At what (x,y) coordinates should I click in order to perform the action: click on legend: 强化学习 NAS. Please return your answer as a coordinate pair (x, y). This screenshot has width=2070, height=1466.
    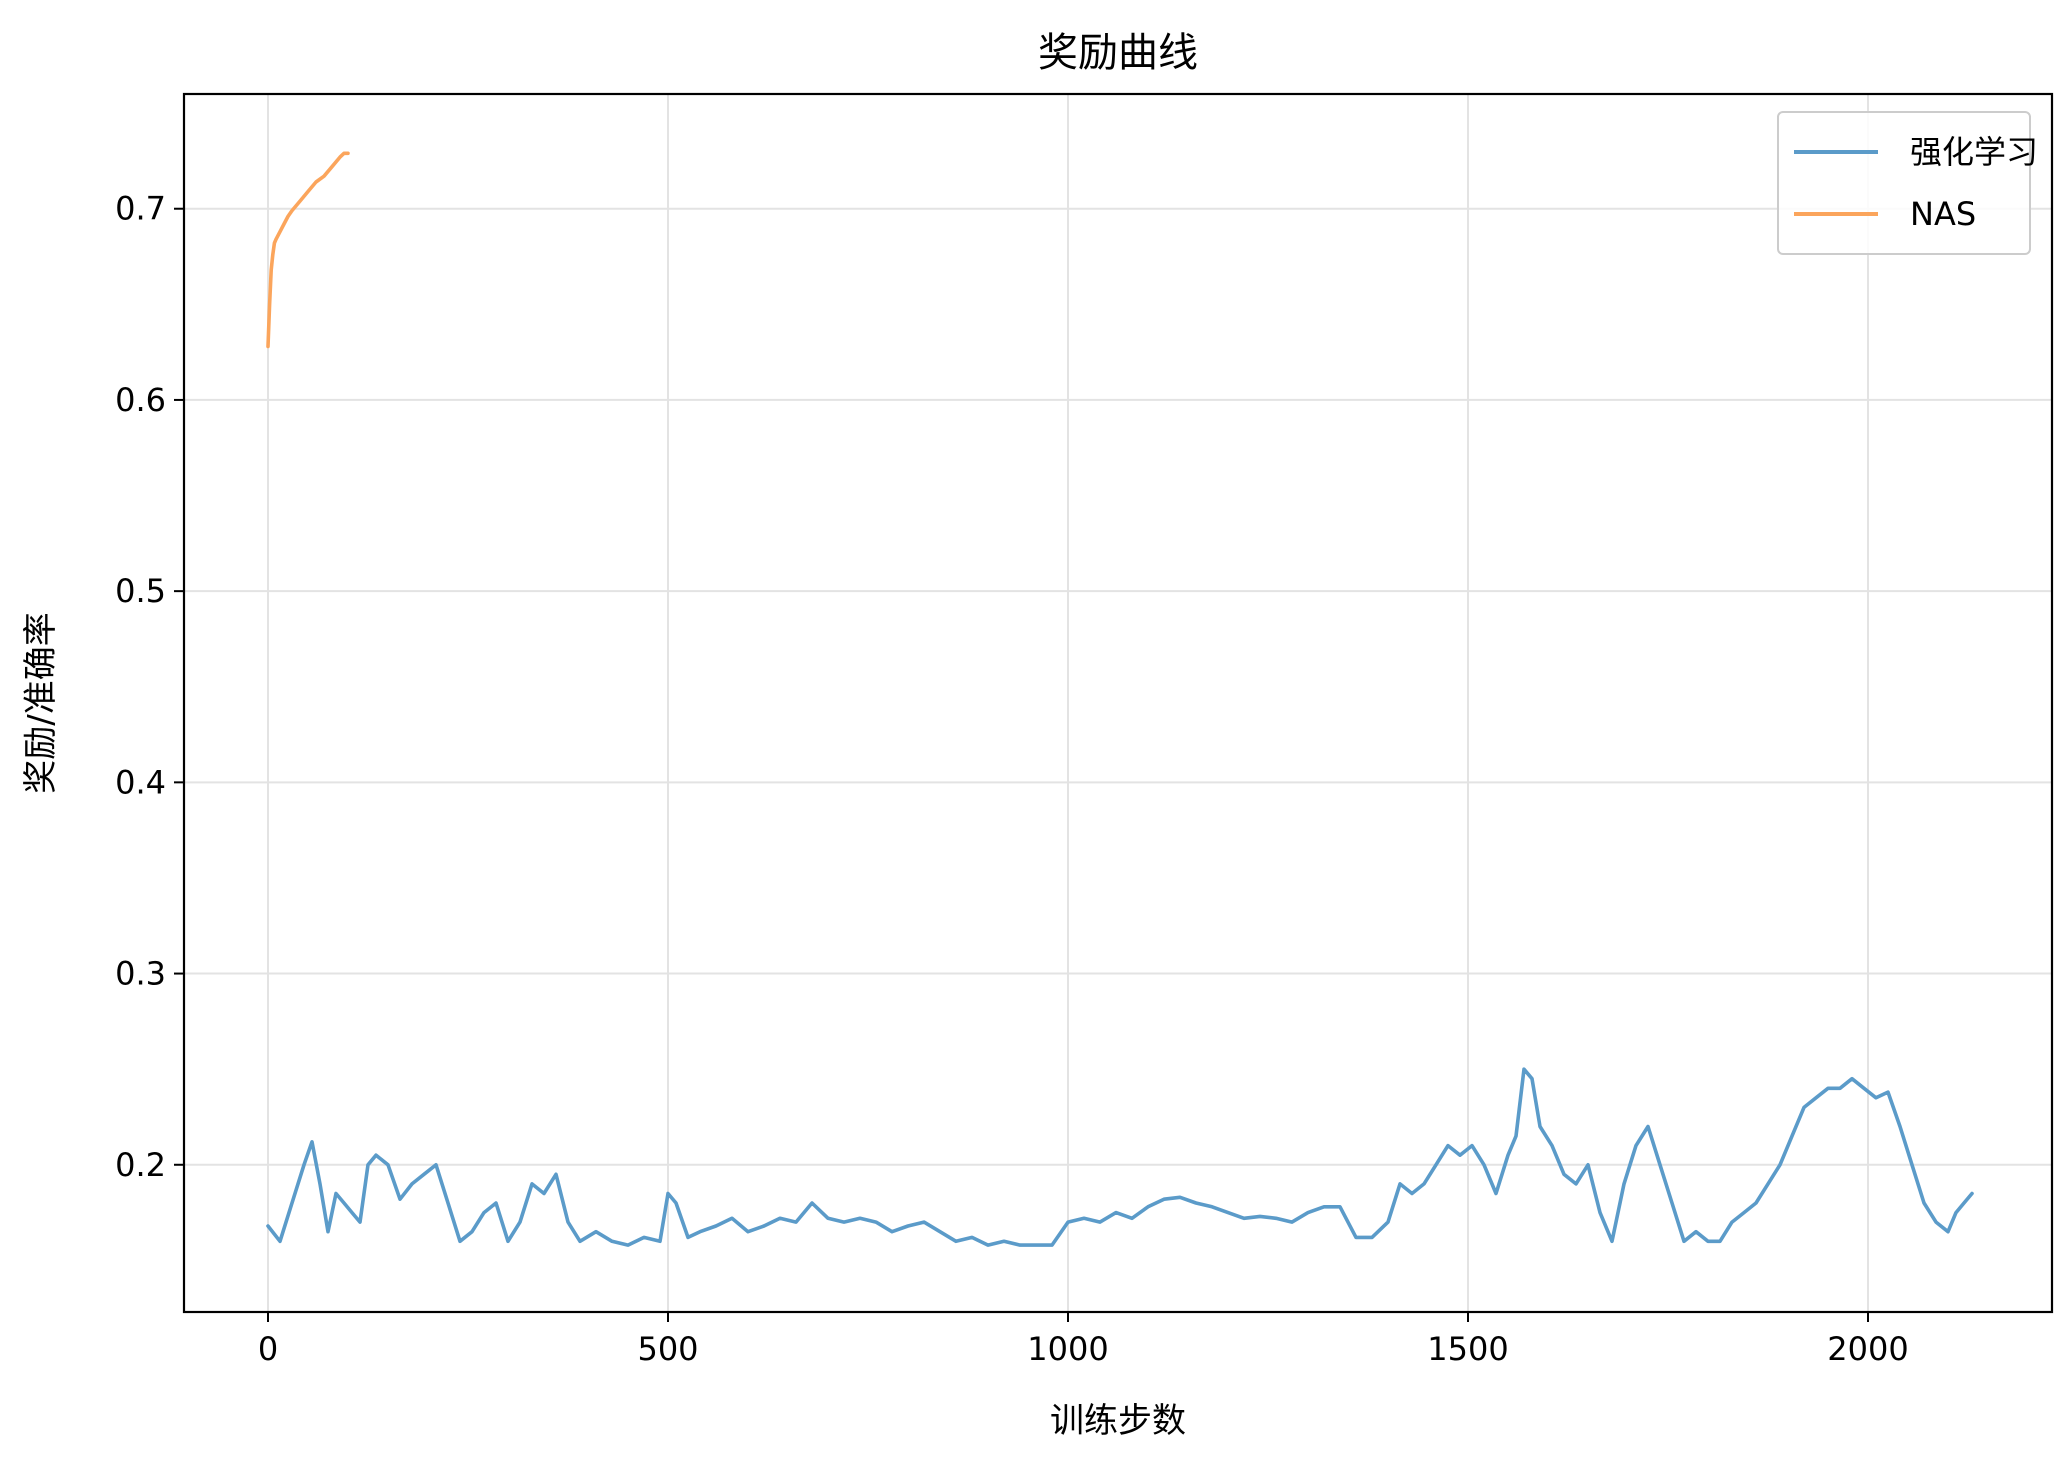
    Looking at the image, I should click on (1907, 183).